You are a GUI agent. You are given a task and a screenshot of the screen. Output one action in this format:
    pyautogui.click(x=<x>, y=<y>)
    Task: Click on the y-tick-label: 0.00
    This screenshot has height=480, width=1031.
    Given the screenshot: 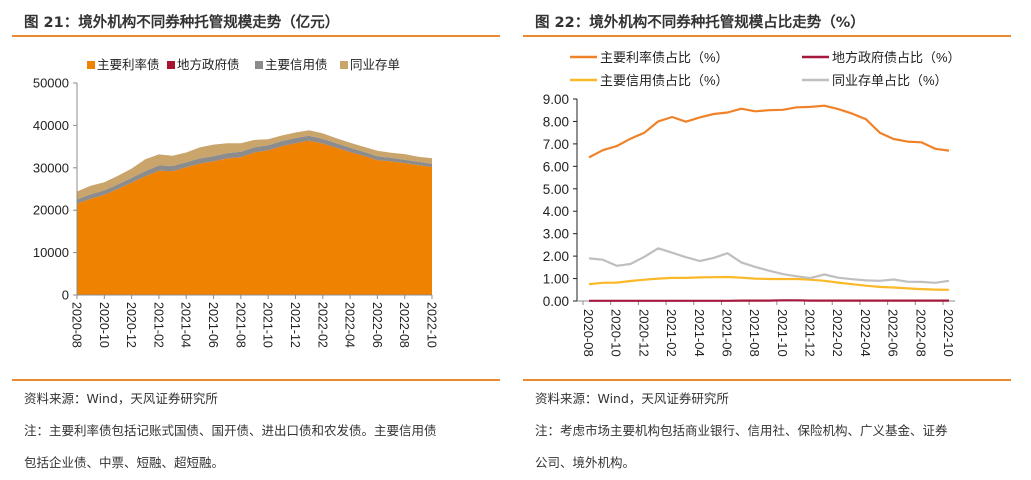 What is the action you would take?
    pyautogui.click(x=556, y=301)
    